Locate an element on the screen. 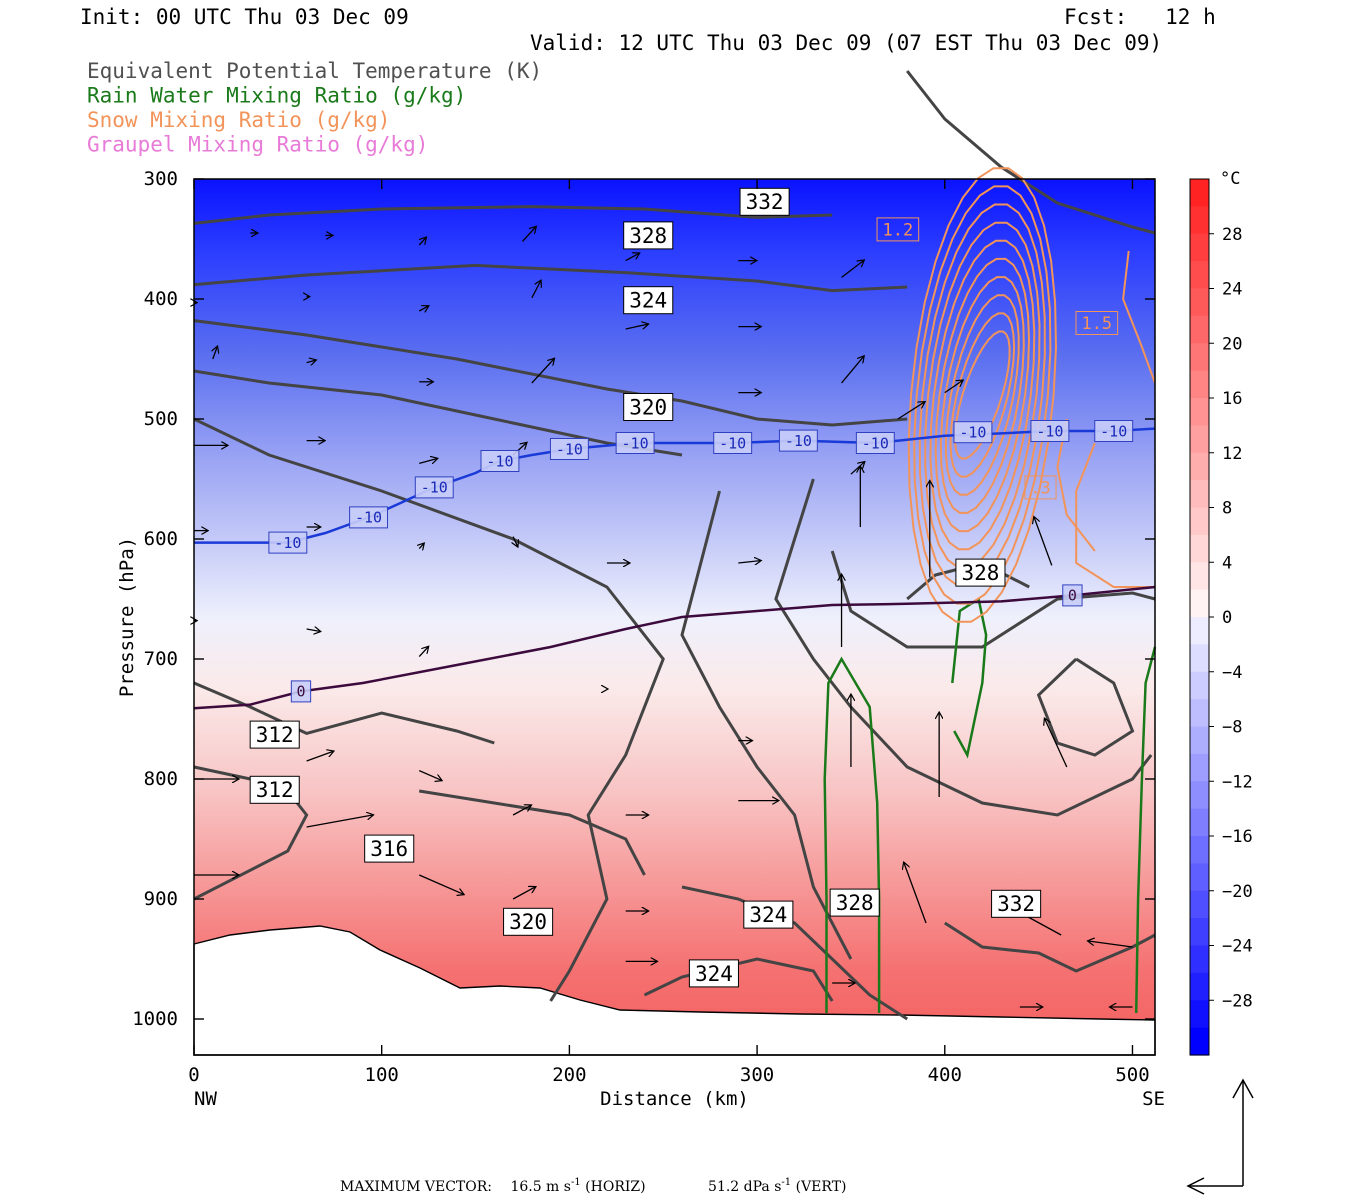 Image resolution: width=1350 pixels, height=1200 pixels. legend-entry: Snow Mixing Ratio (g/kg) is located at coordinates (238, 120).